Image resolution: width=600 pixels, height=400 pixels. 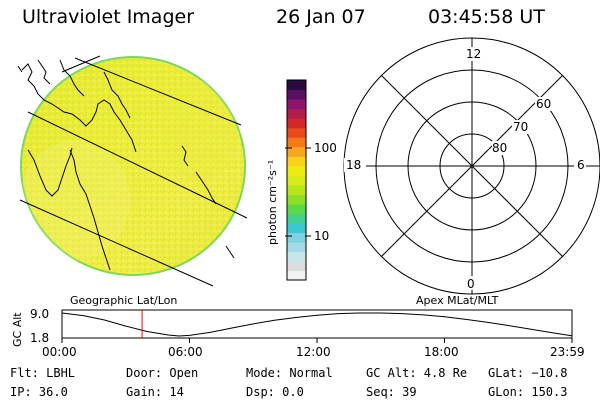 What do you see at coordinates (567, 352) in the screenshot?
I see `timeline-xtick-2359: 23:59` at bounding box center [567, 352].